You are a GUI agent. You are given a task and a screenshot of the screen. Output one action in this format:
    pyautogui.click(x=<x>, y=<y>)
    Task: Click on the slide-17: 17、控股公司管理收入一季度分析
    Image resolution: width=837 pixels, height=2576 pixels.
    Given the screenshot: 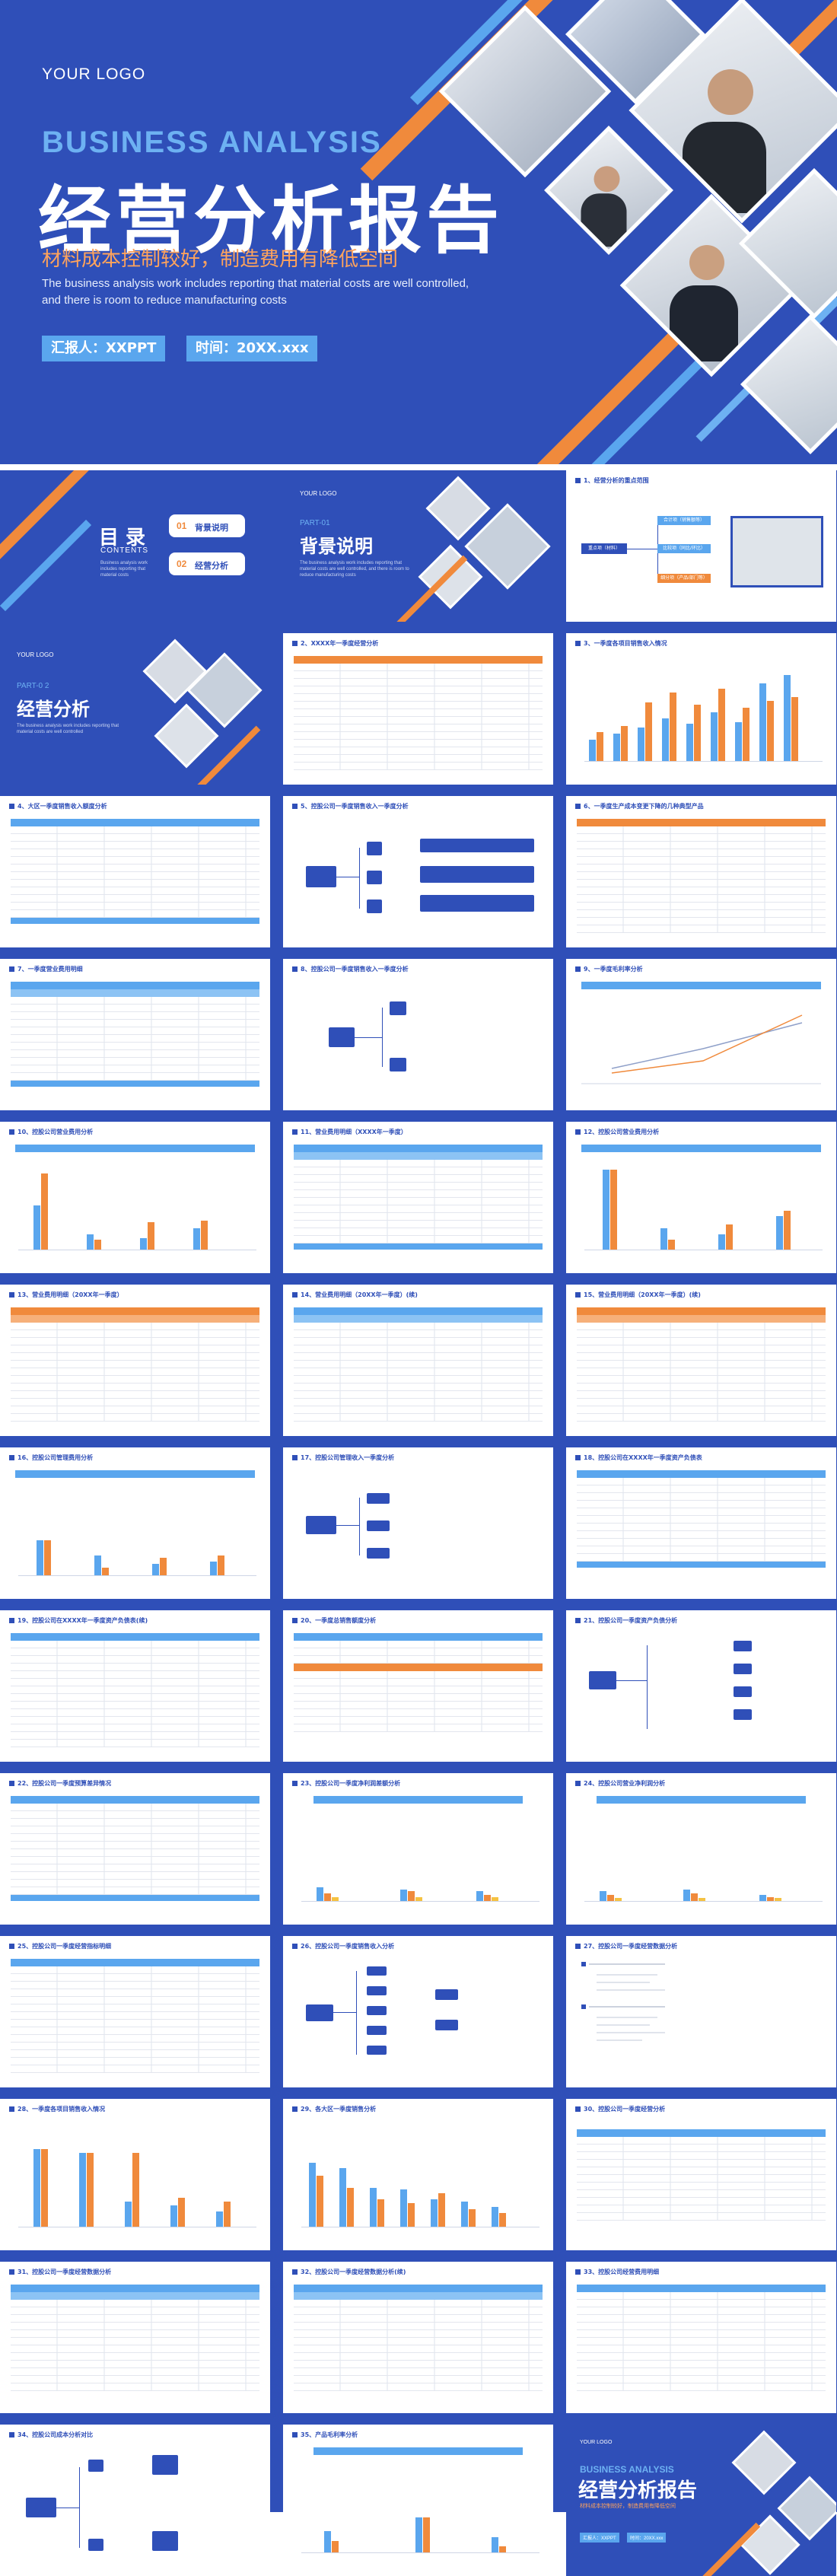 What is the action you would take?
    pyautogui.click(x=418, y=1523)
    